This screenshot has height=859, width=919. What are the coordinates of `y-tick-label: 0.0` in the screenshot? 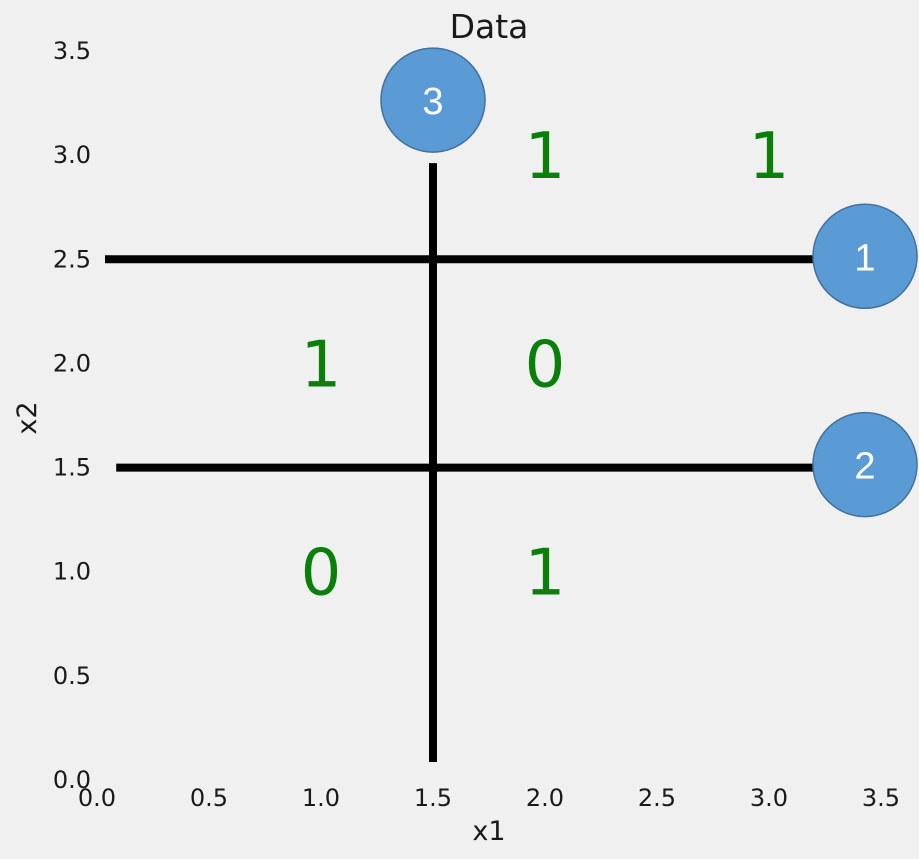 It's located at (72, 780).